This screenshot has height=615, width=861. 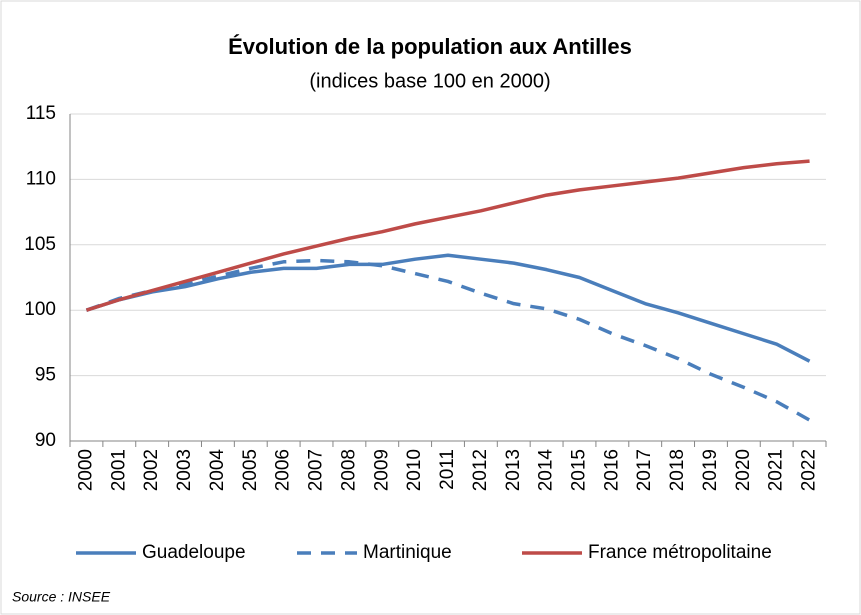 What do you see at coordinates (61, 597) in the screenshot?
I see `source-note: Source : INSEE` at bounding box center [61, 597].